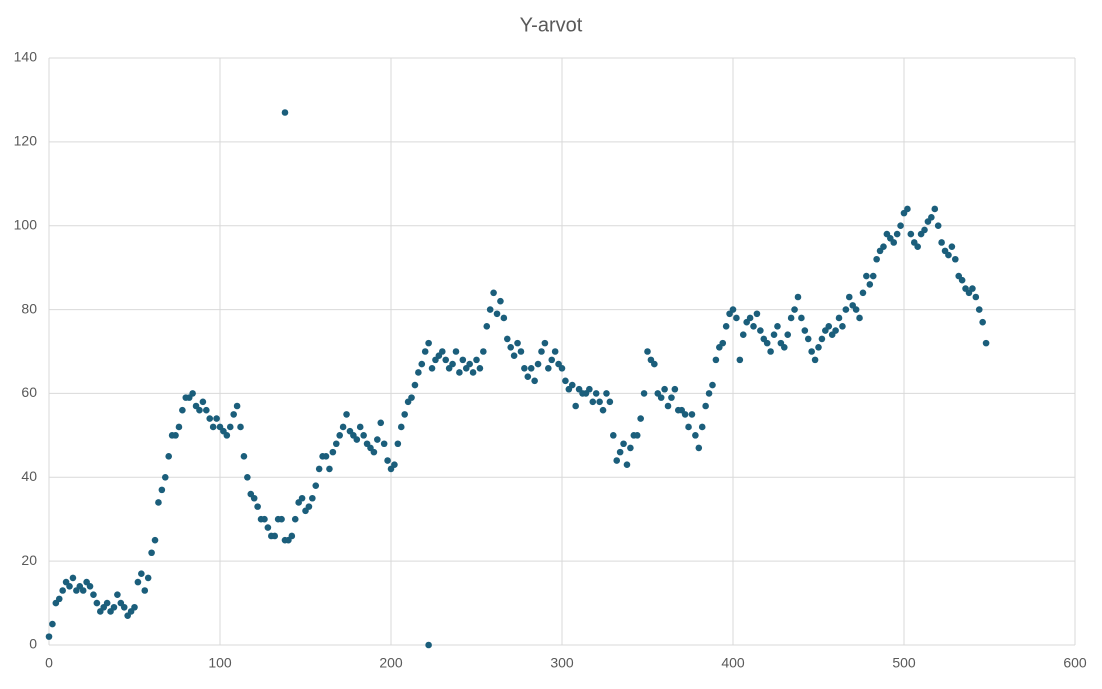 This screenshot has width=1102, height=689. Describe the element at coordinates (220, 663) in the screenshot. I see `x-tick-label: 100` at that location.